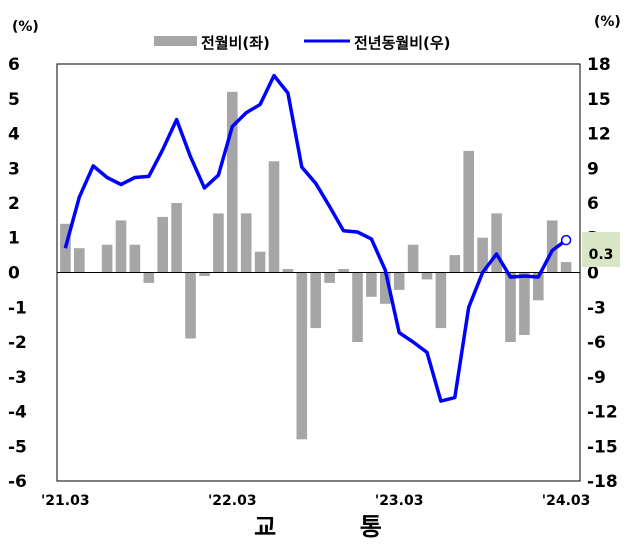  I want to click on right-unit-label: (%), so click(607, 22).